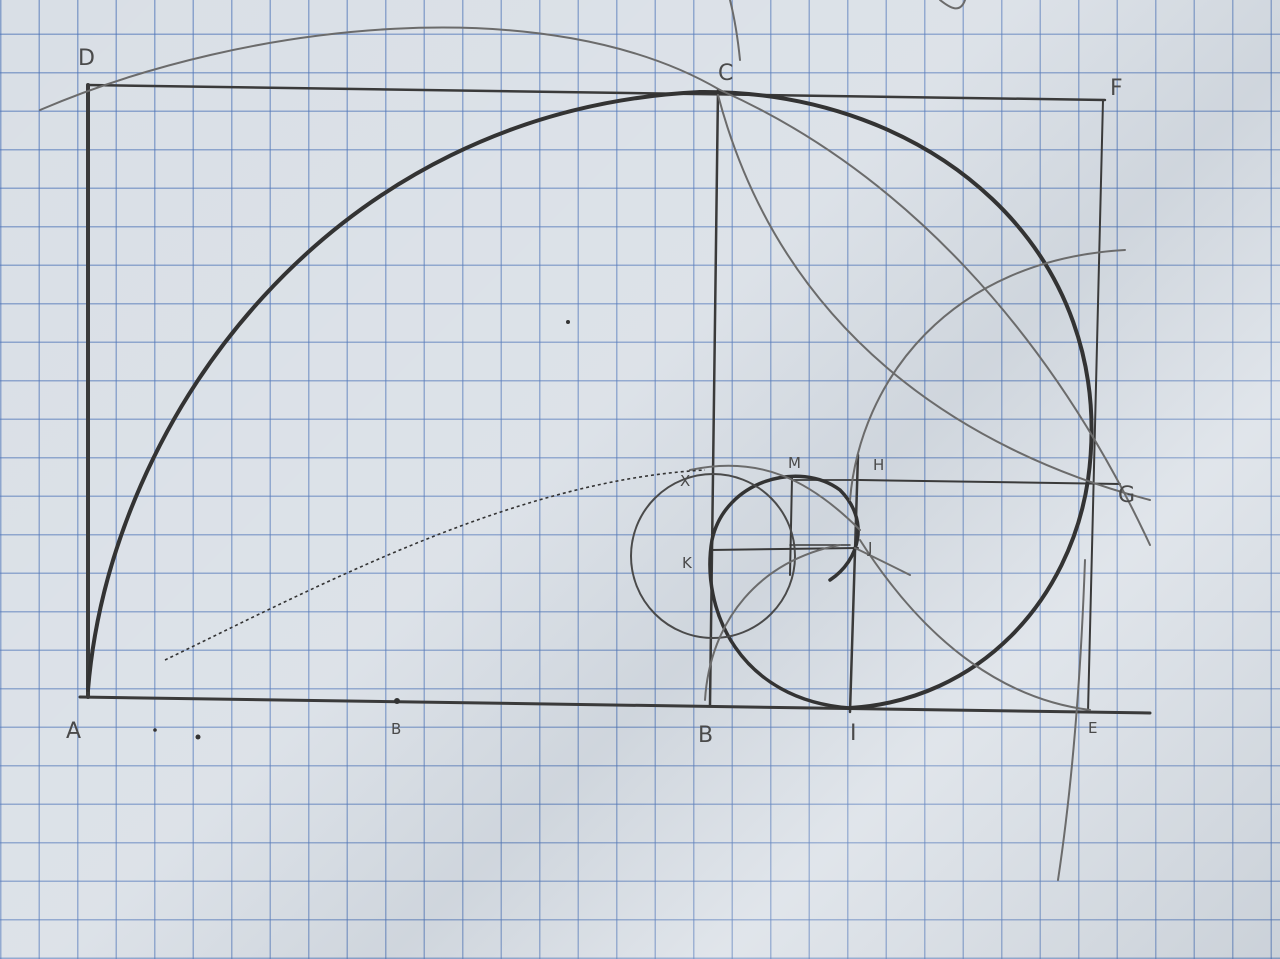 The width and height of the screenshot is (1280, 959). I want to click on label-G: G, so click(1126, 495).